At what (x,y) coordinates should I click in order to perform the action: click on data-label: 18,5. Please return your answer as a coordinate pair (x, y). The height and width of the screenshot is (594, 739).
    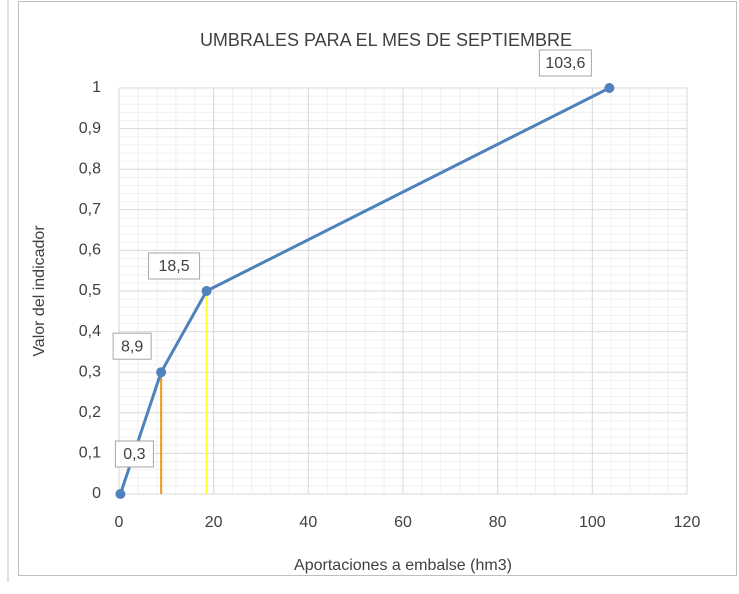
    Looking at the image, I should click on (173, 266).